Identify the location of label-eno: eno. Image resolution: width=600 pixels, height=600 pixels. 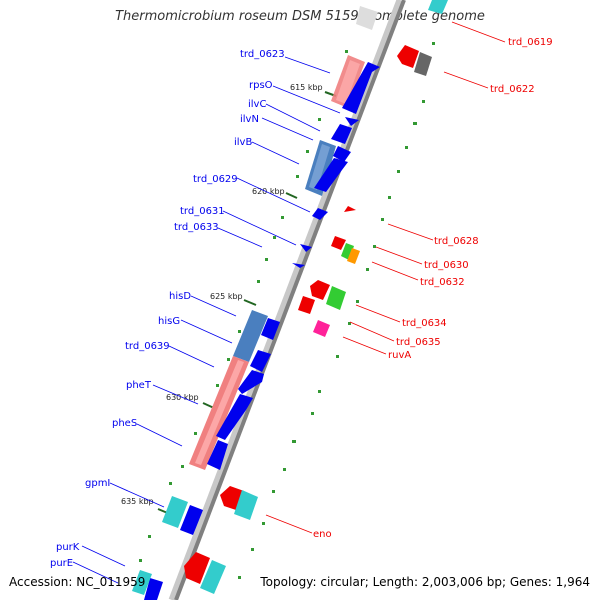
(322, 534).